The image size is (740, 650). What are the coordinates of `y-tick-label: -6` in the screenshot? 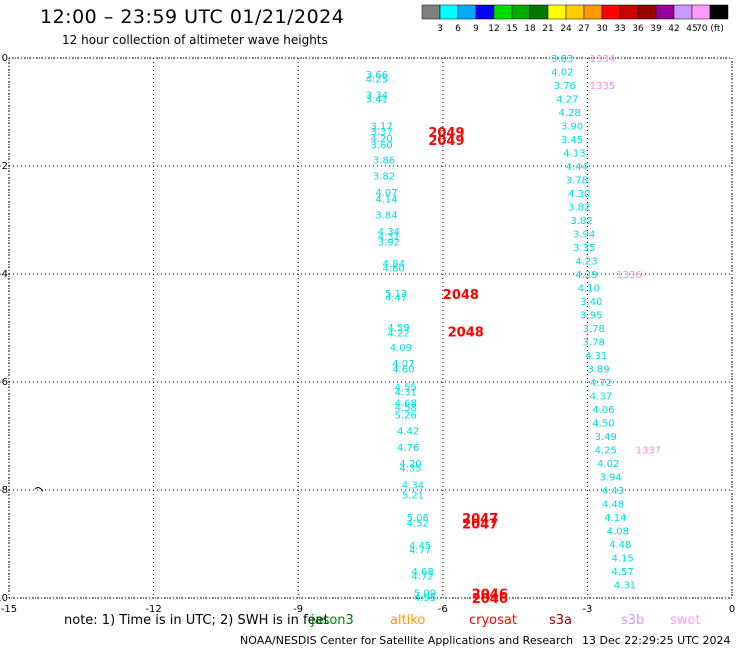 It's located at (4, 382).